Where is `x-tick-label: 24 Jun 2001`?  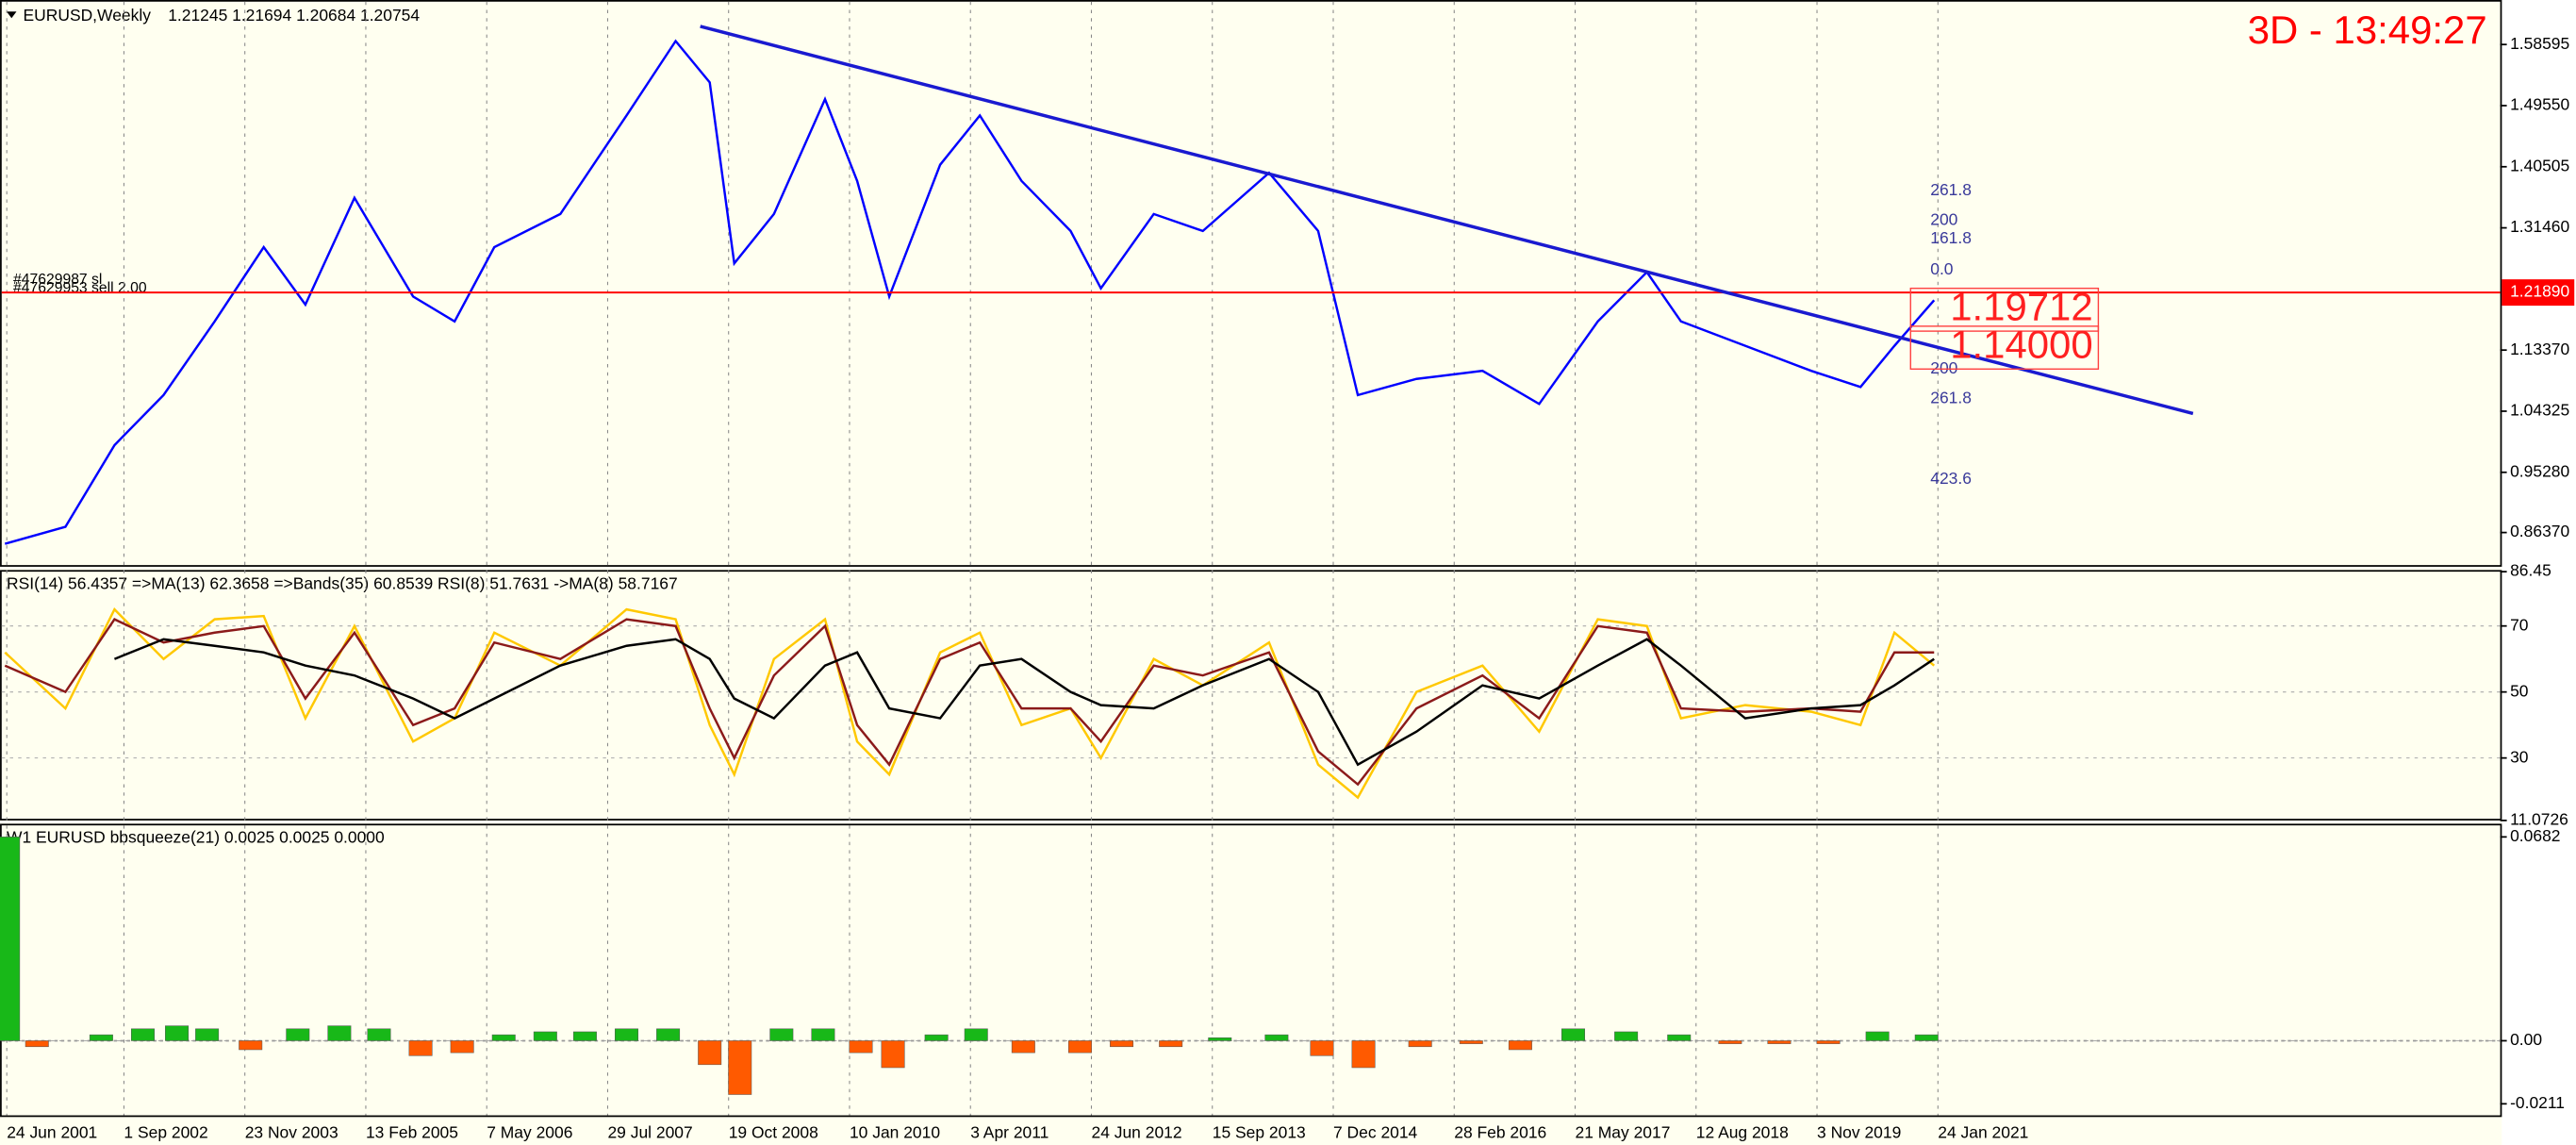
x-tick-label: 24 Jun 2001 is located at coordinates (52, 1131).